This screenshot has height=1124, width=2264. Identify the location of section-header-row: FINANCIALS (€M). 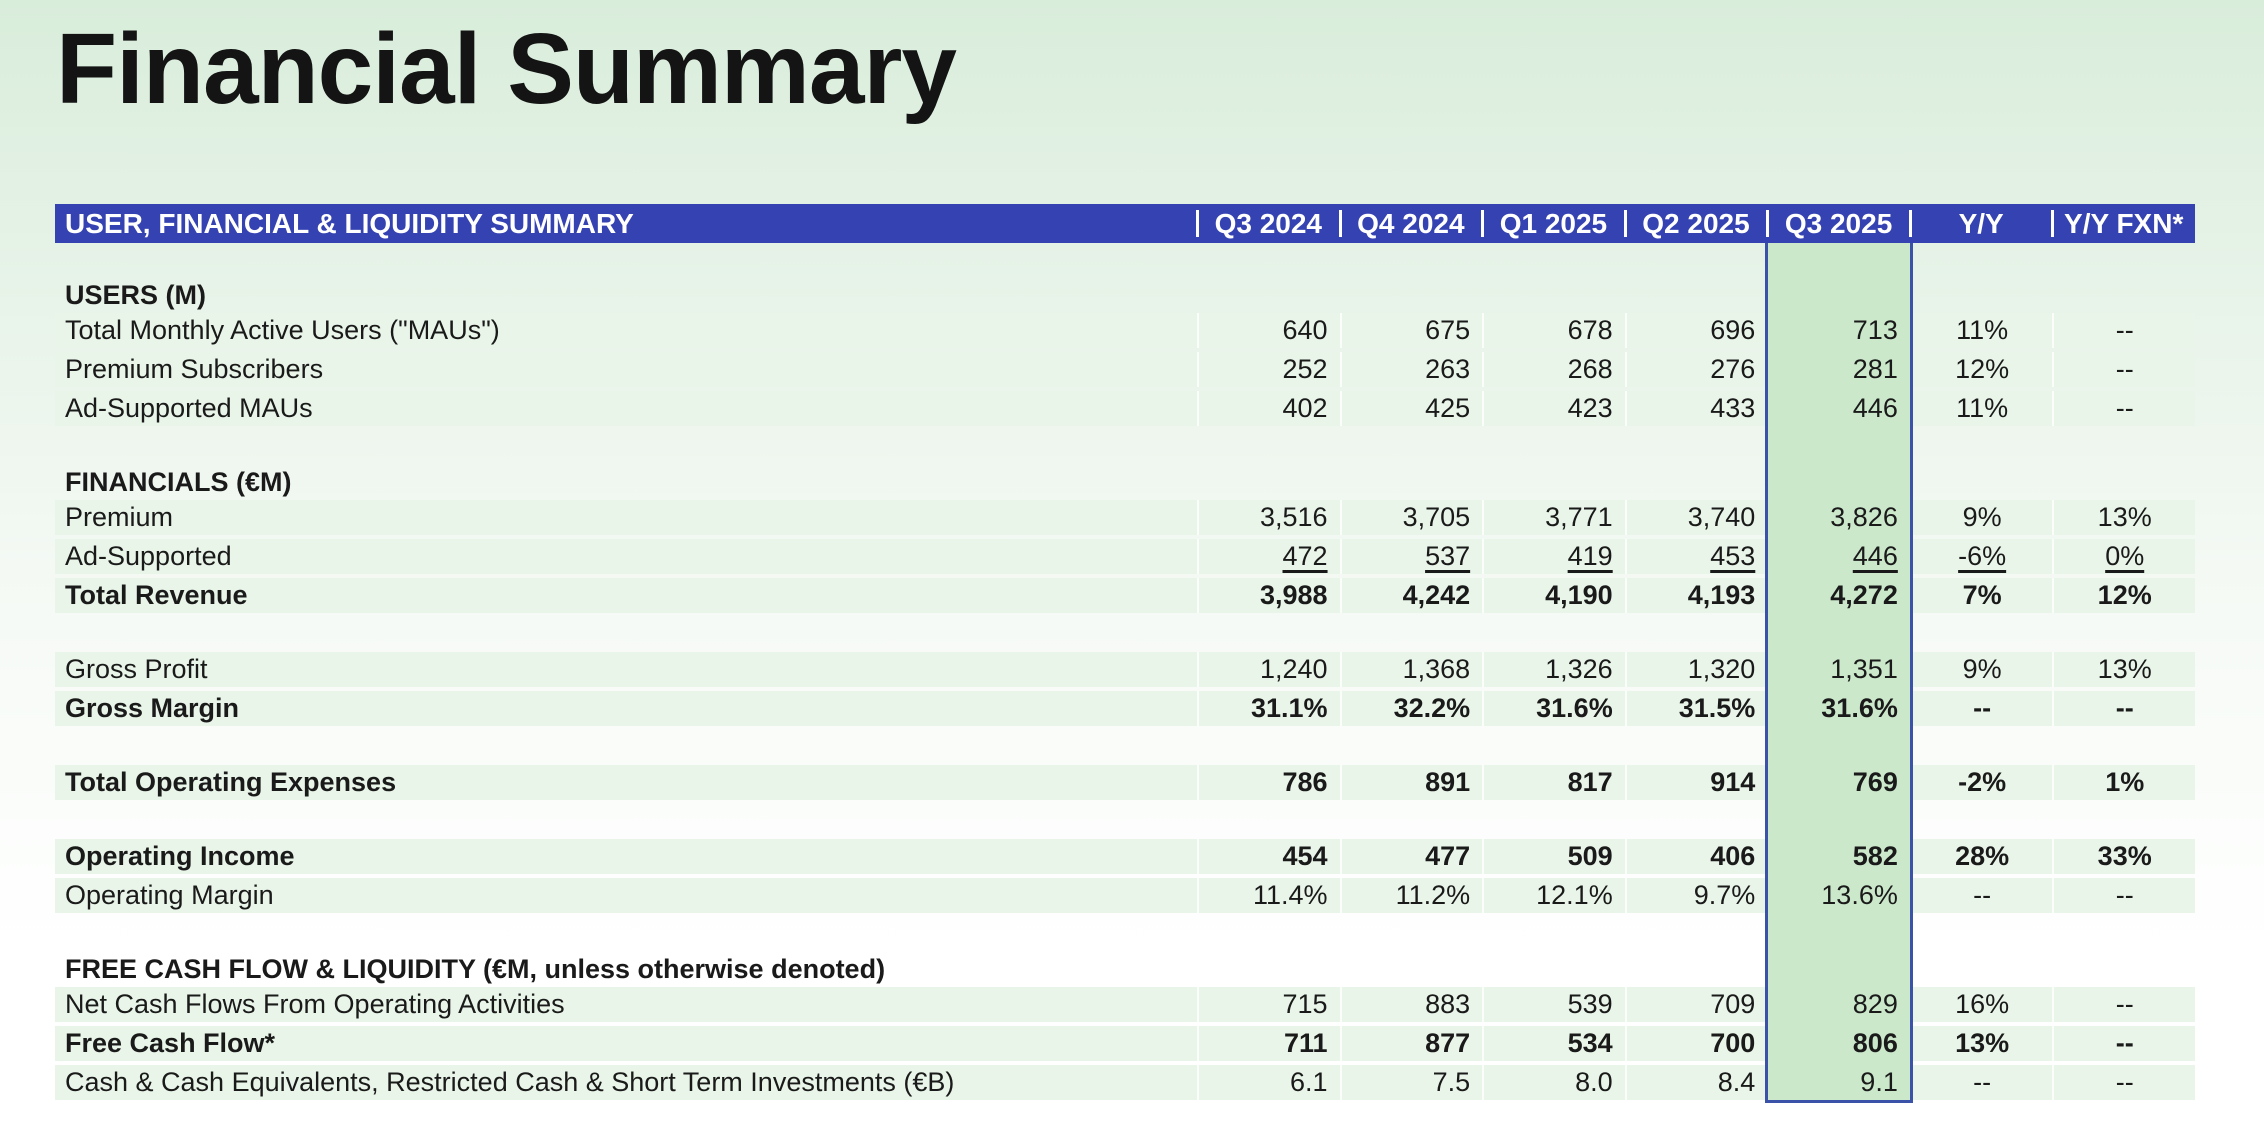
(1125, 482).